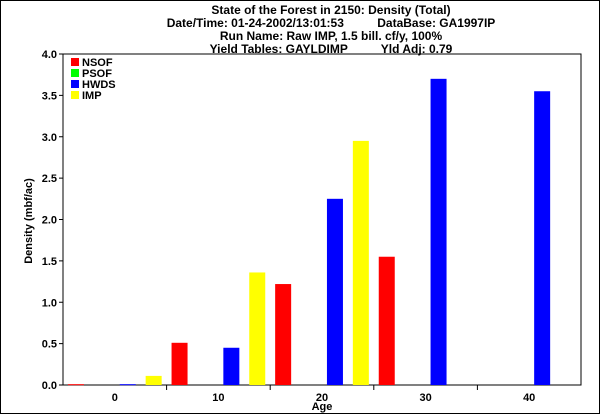 The width and height of the screenshot is (600, 415). What do you see at coordinates (115, 398) in the screenshot?
I see `x-tick-label: 0` at bounding box center [115, 398].